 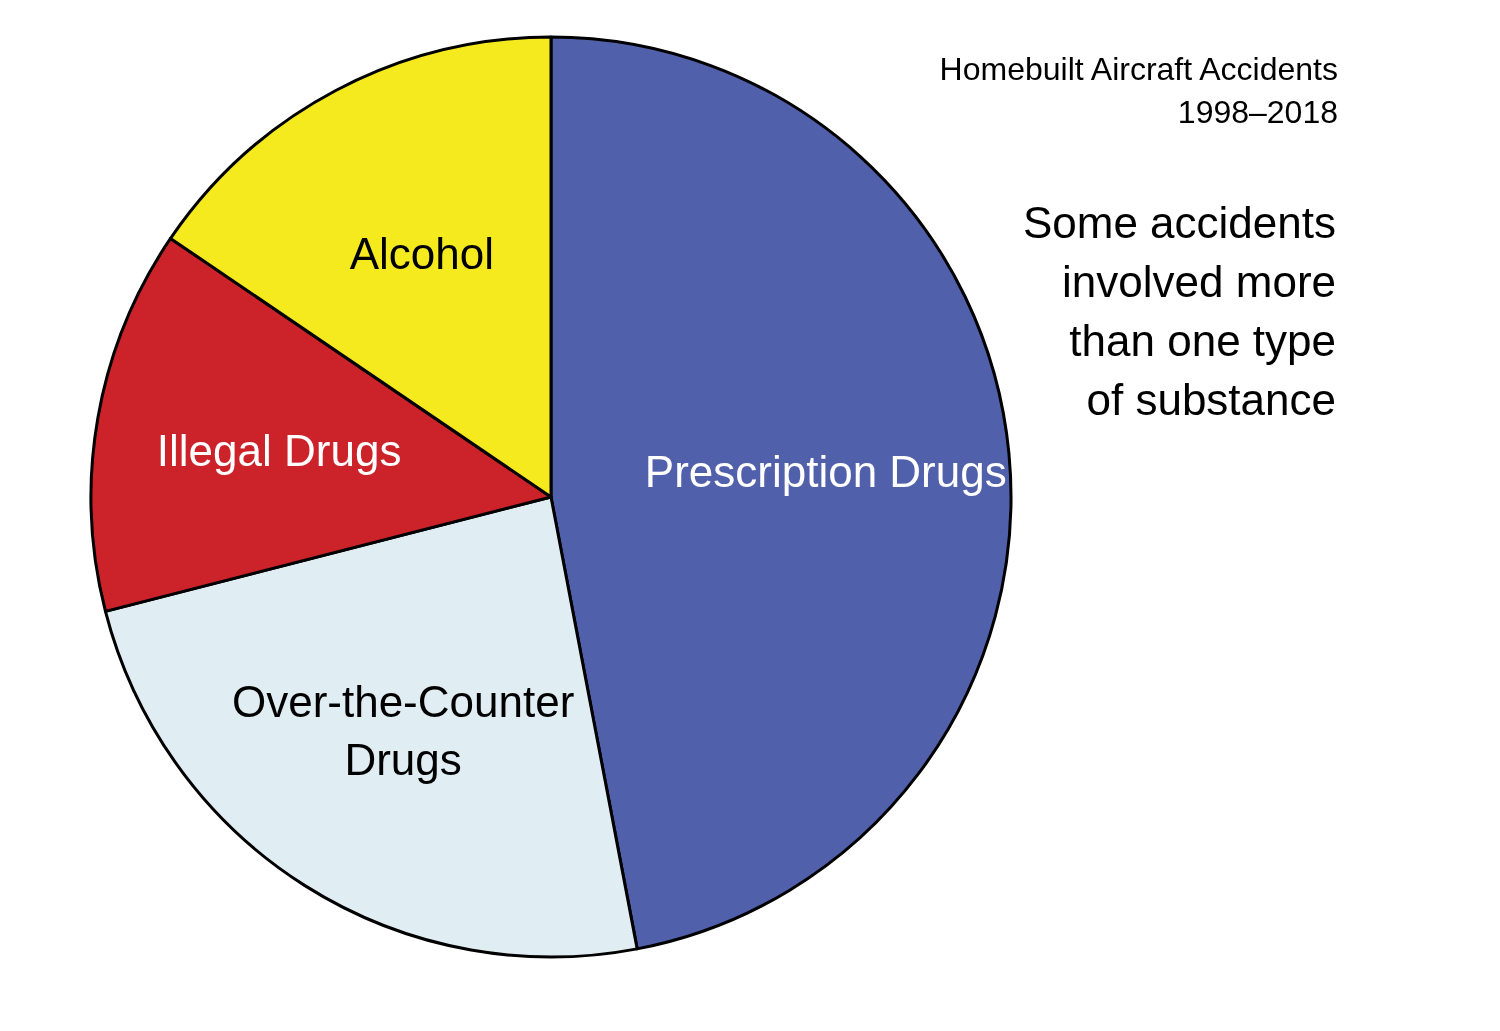 What do you see at coordinates (403, 730) in the screenshot?
I see `slice-label: Over-the-Counter Drugs` at bounding box center [403, 730].